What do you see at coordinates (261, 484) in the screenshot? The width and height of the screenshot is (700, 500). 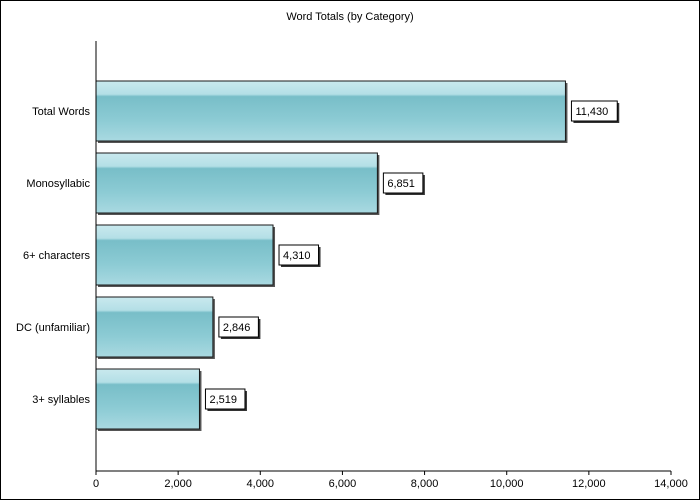 I see `x-tick-label: 4,000` at bounding box center [261, 484].